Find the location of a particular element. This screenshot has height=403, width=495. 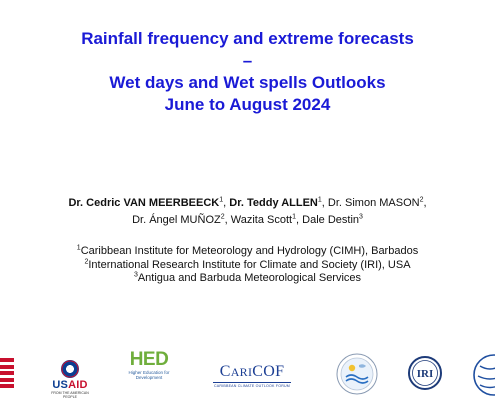

usaid-wordmark: USAID is located at coordinates (70, 385).